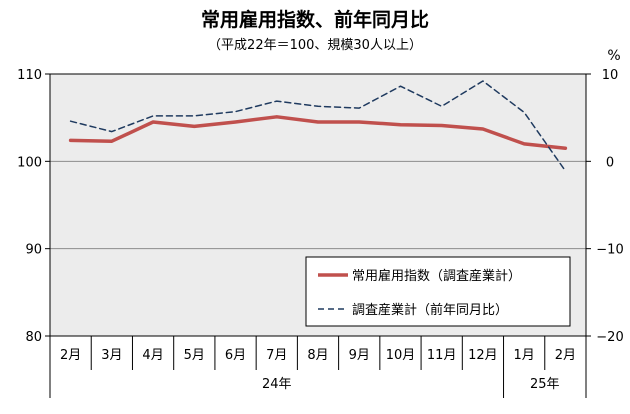  What do you see at coordinates (315, 45) in the screenshot?
I see `chart-subtitle: （平成22年＝100、規模30人以上）` at bounding box center [315, 45].